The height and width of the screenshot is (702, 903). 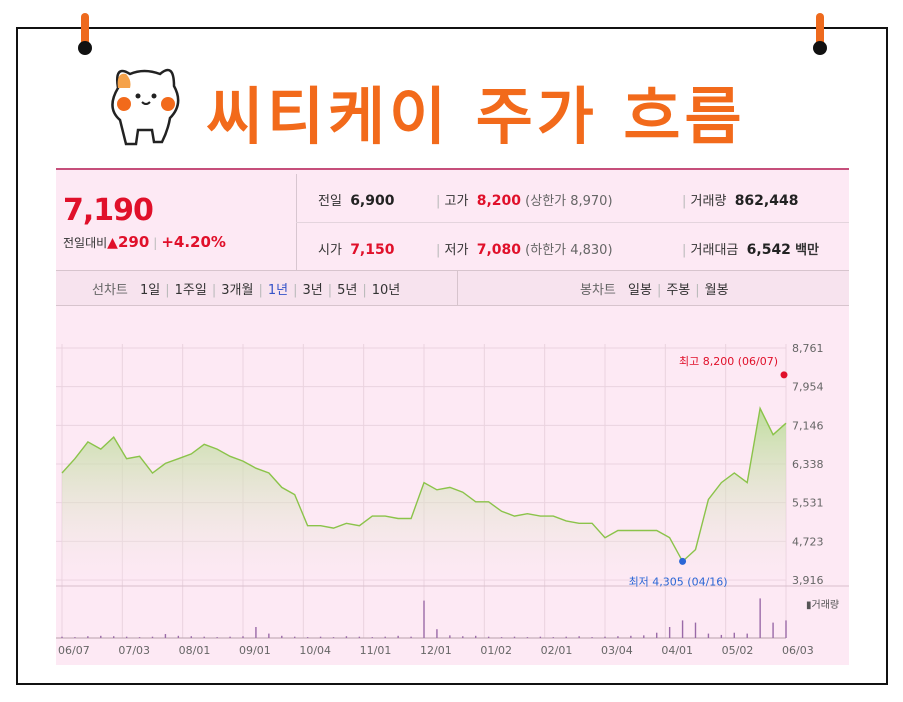 I want to click on line-chart-label: 선차트, so click(x=110, y=290).